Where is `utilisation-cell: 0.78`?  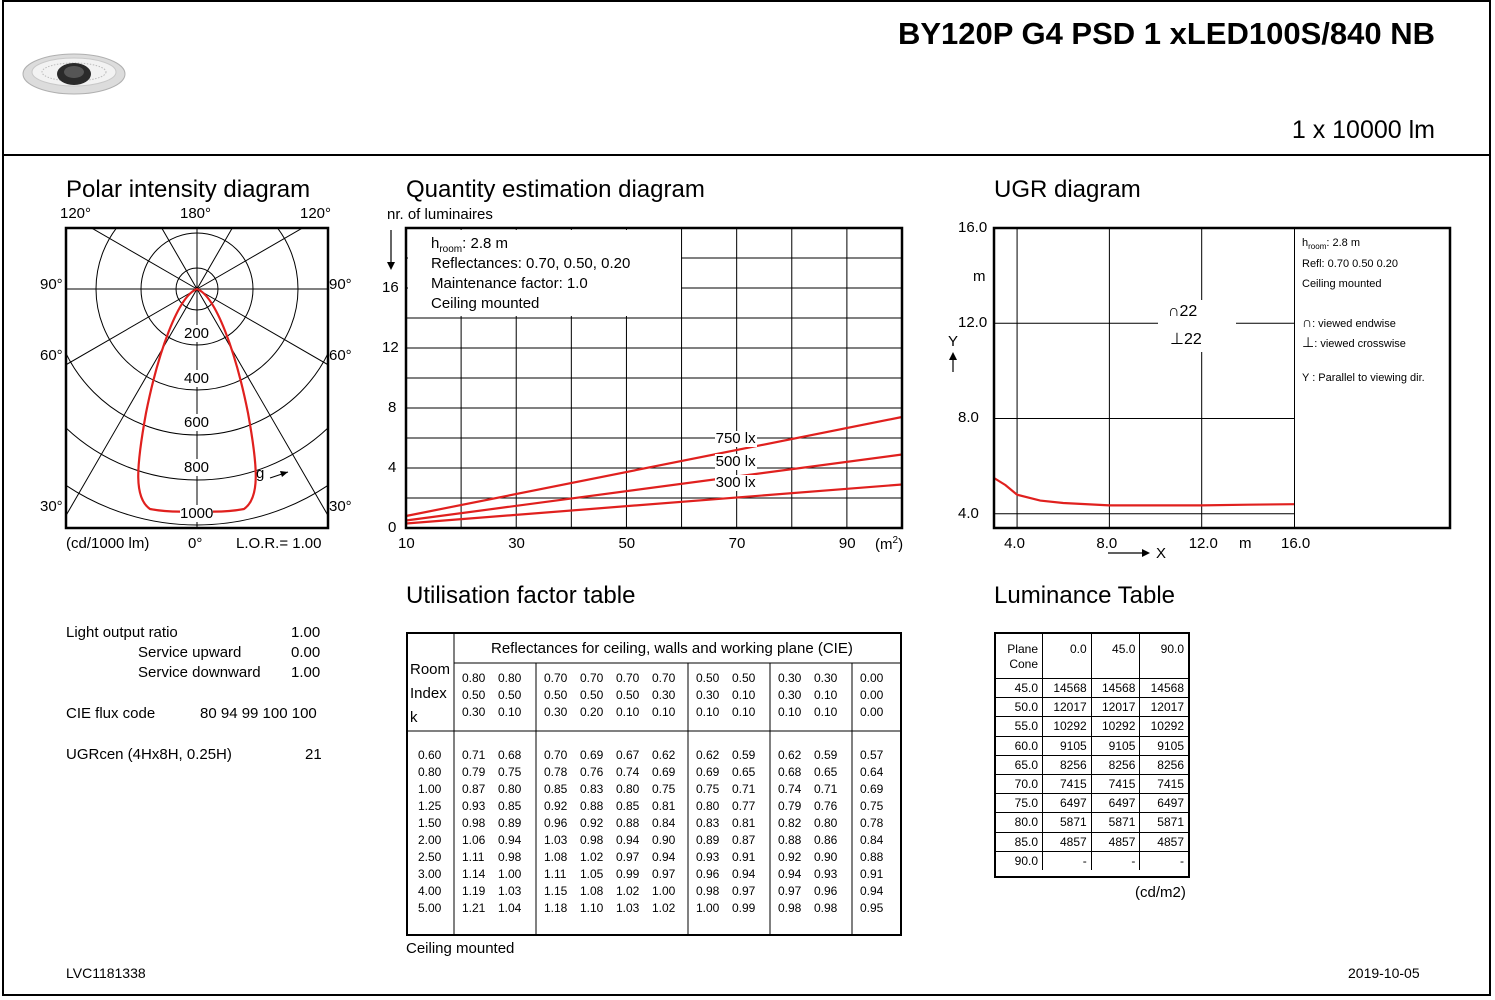 utilisation-cell: 0.78 is located at coordinates (556, 772).